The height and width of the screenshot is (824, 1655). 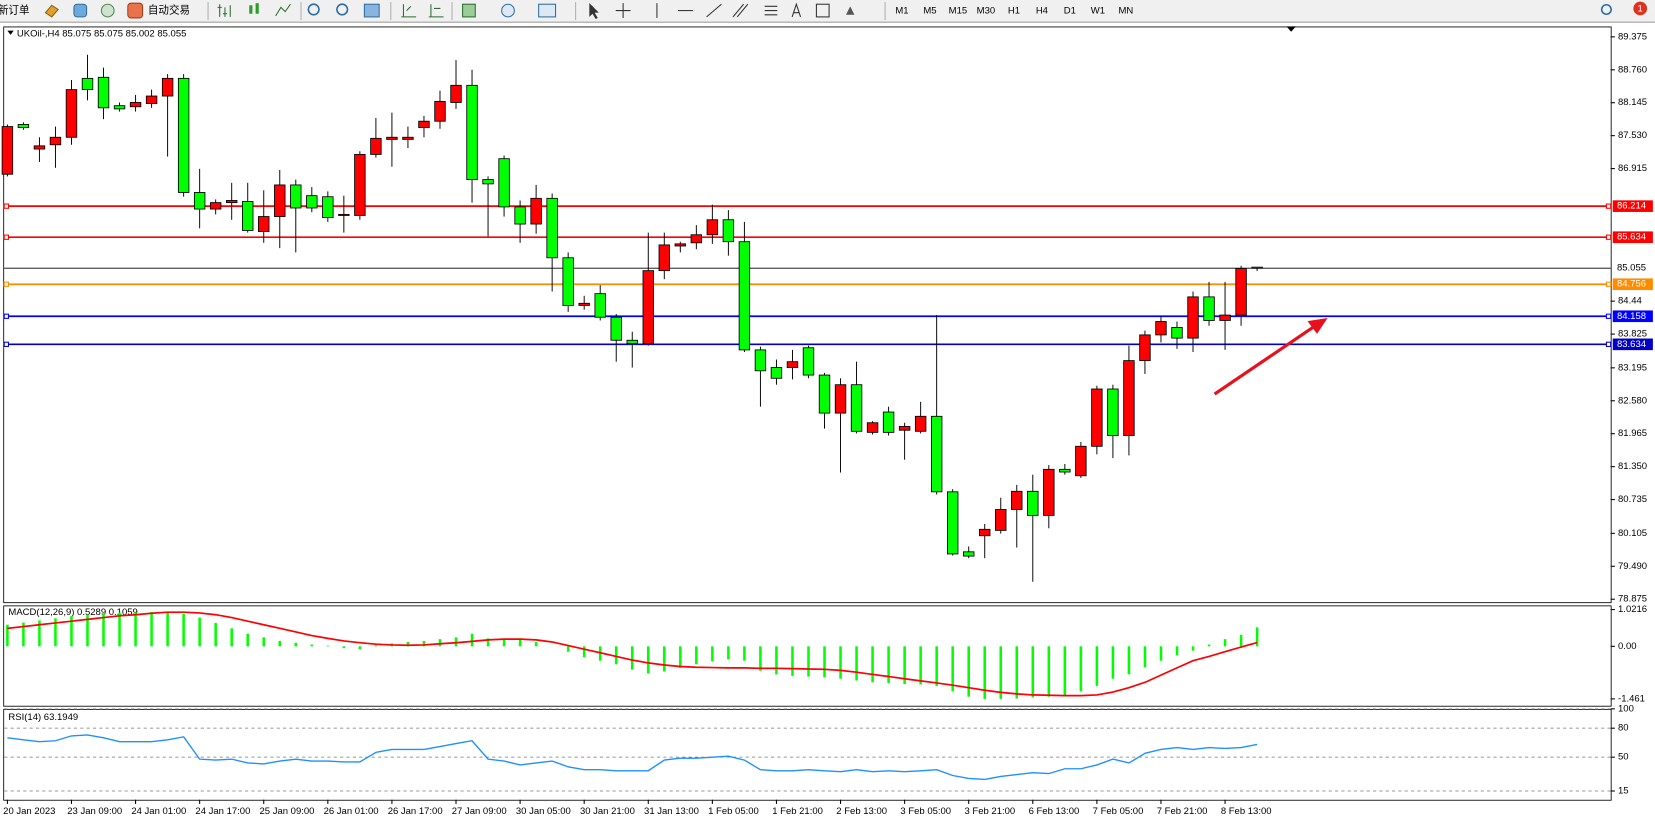 I want to click on timeframe-label: D1, so click(x=1070, y=11).